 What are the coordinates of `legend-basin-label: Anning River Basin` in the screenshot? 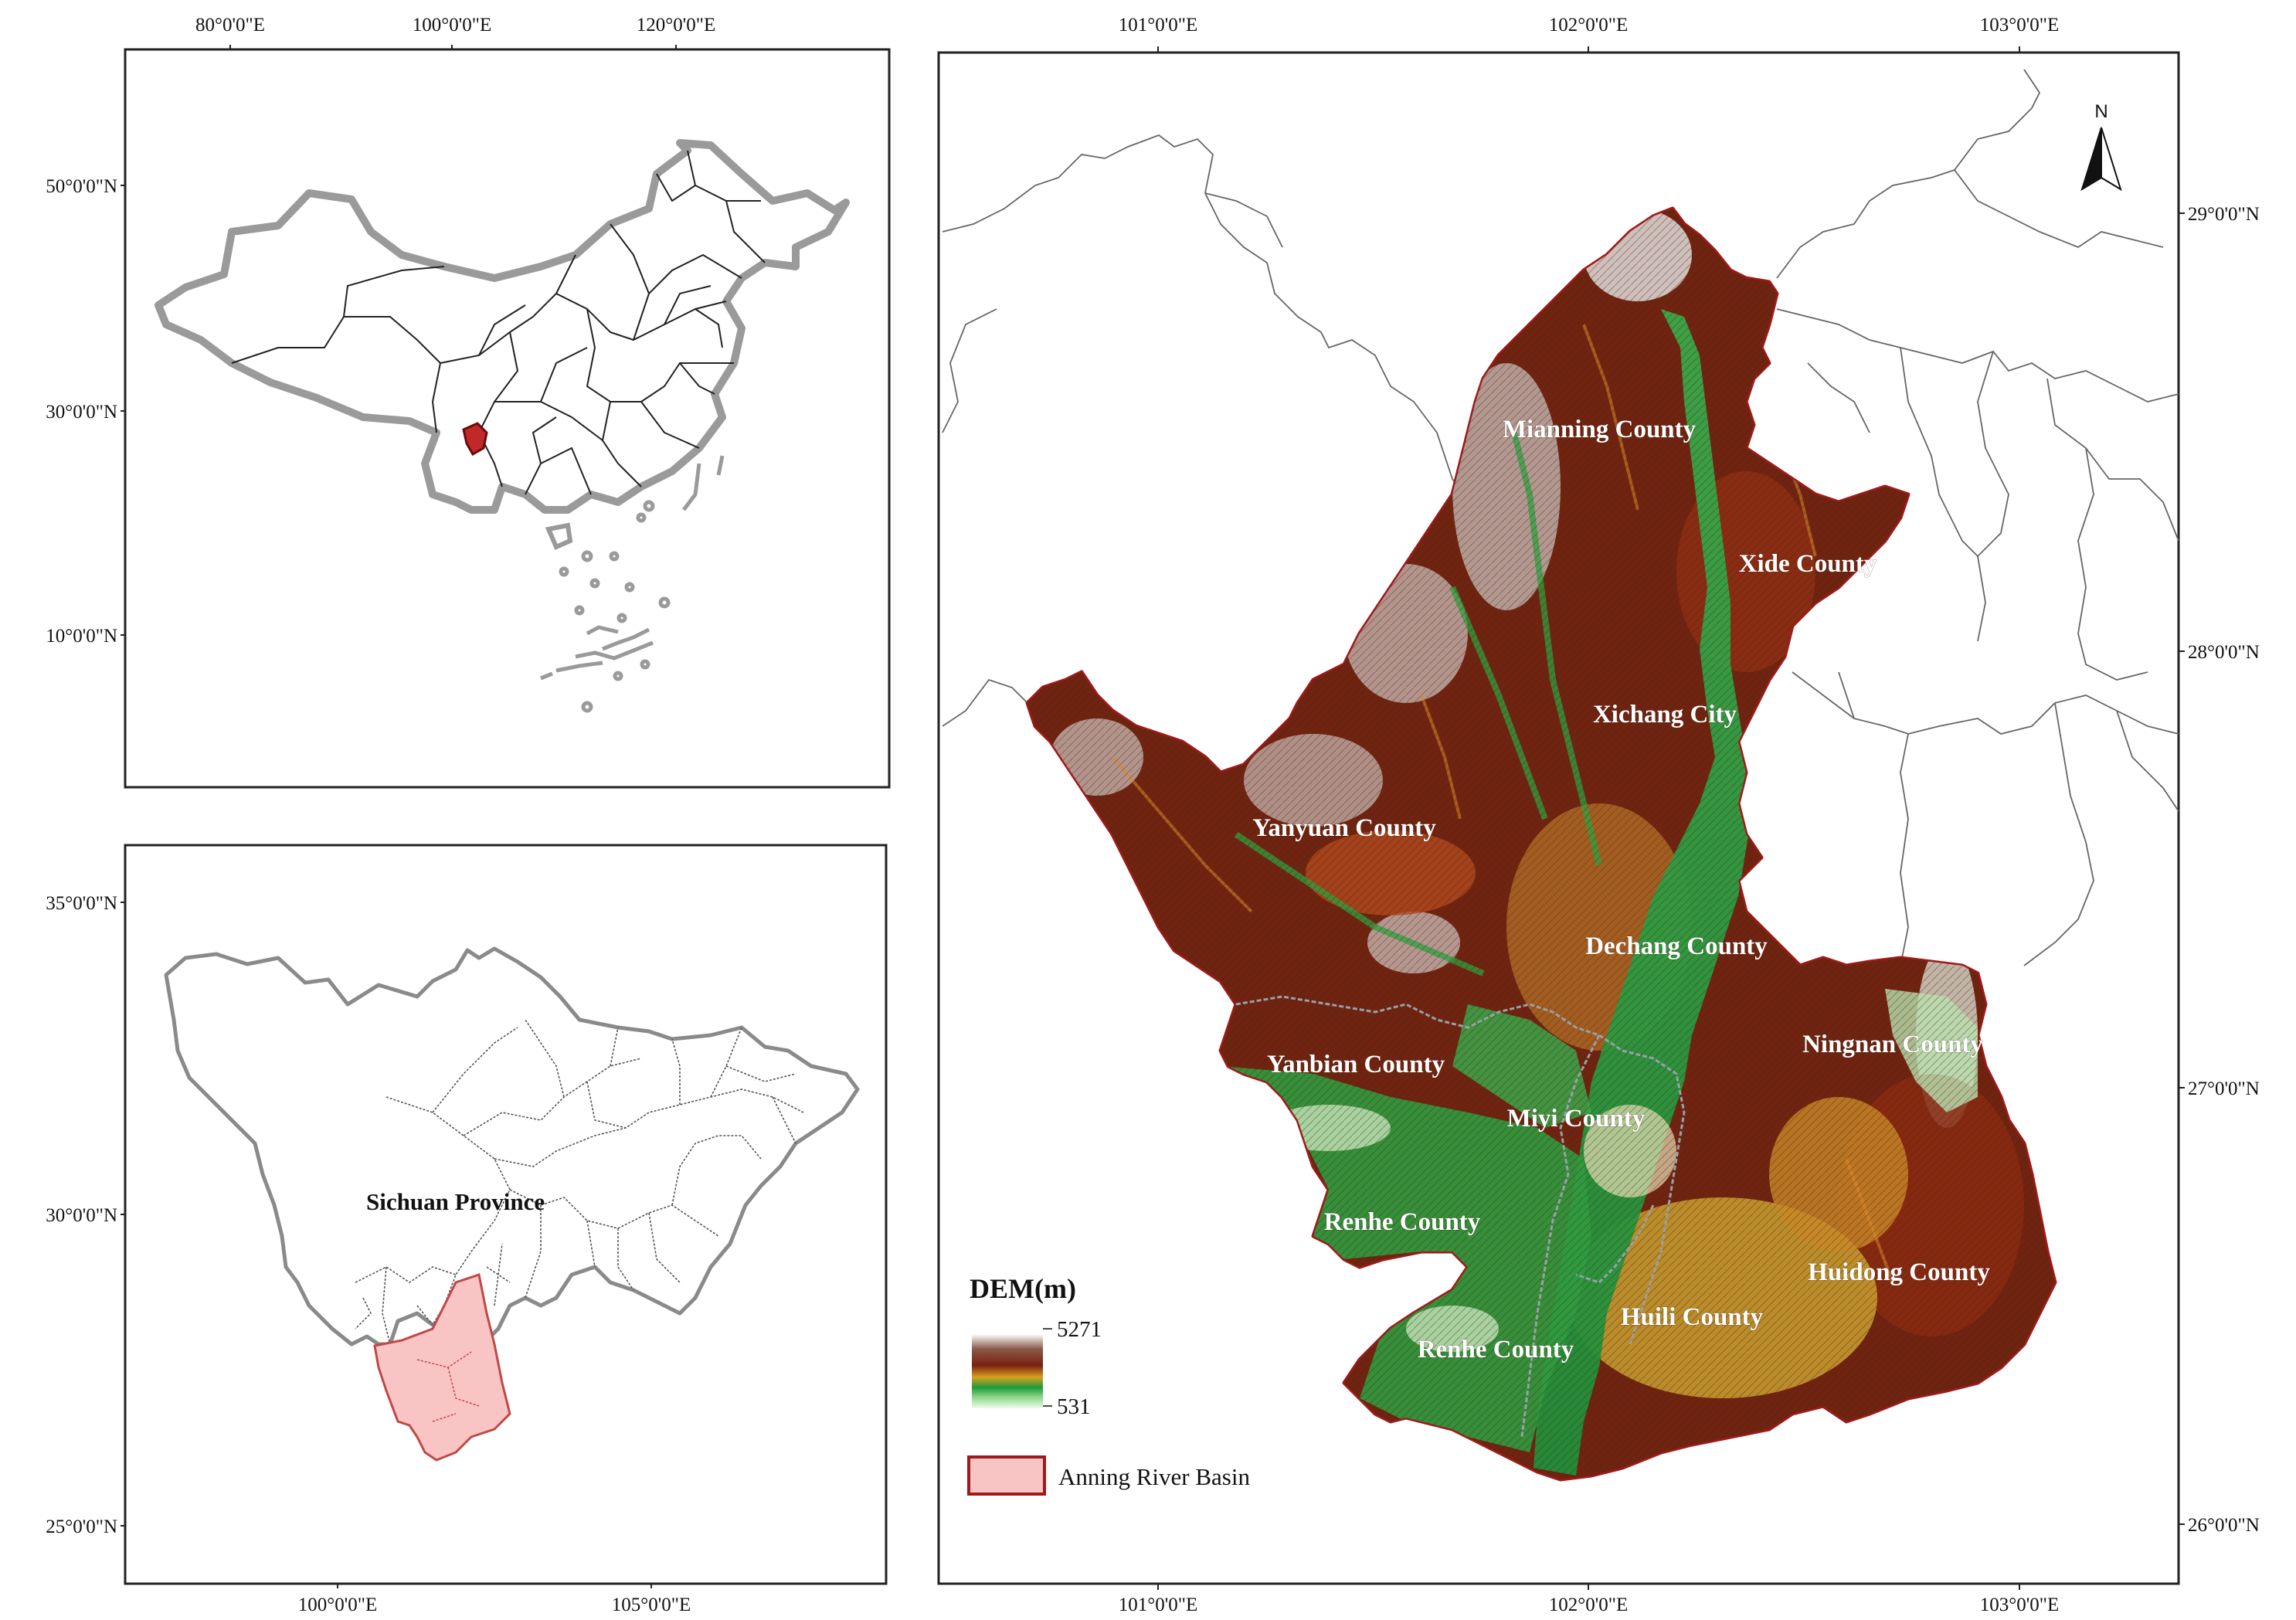 It's located at (1154, 1476).